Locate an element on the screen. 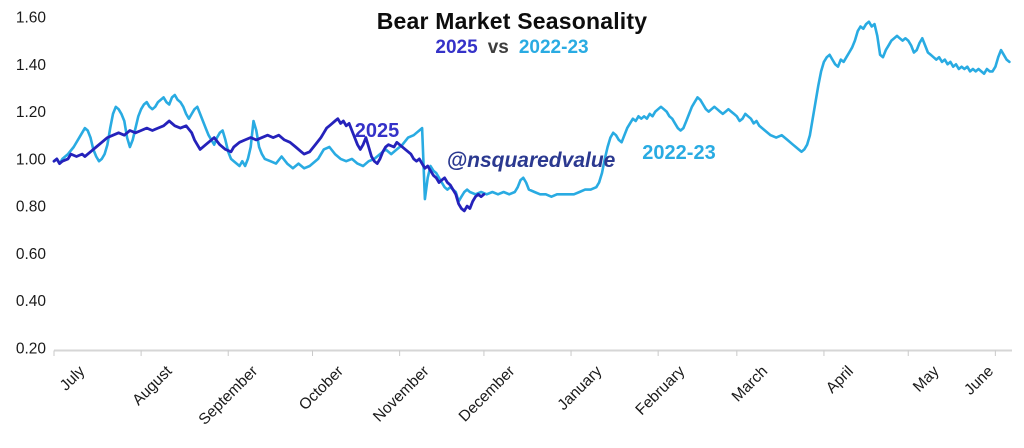 The image size is (1024, 448). x-month-label: August is located at coordinates (152, 385).